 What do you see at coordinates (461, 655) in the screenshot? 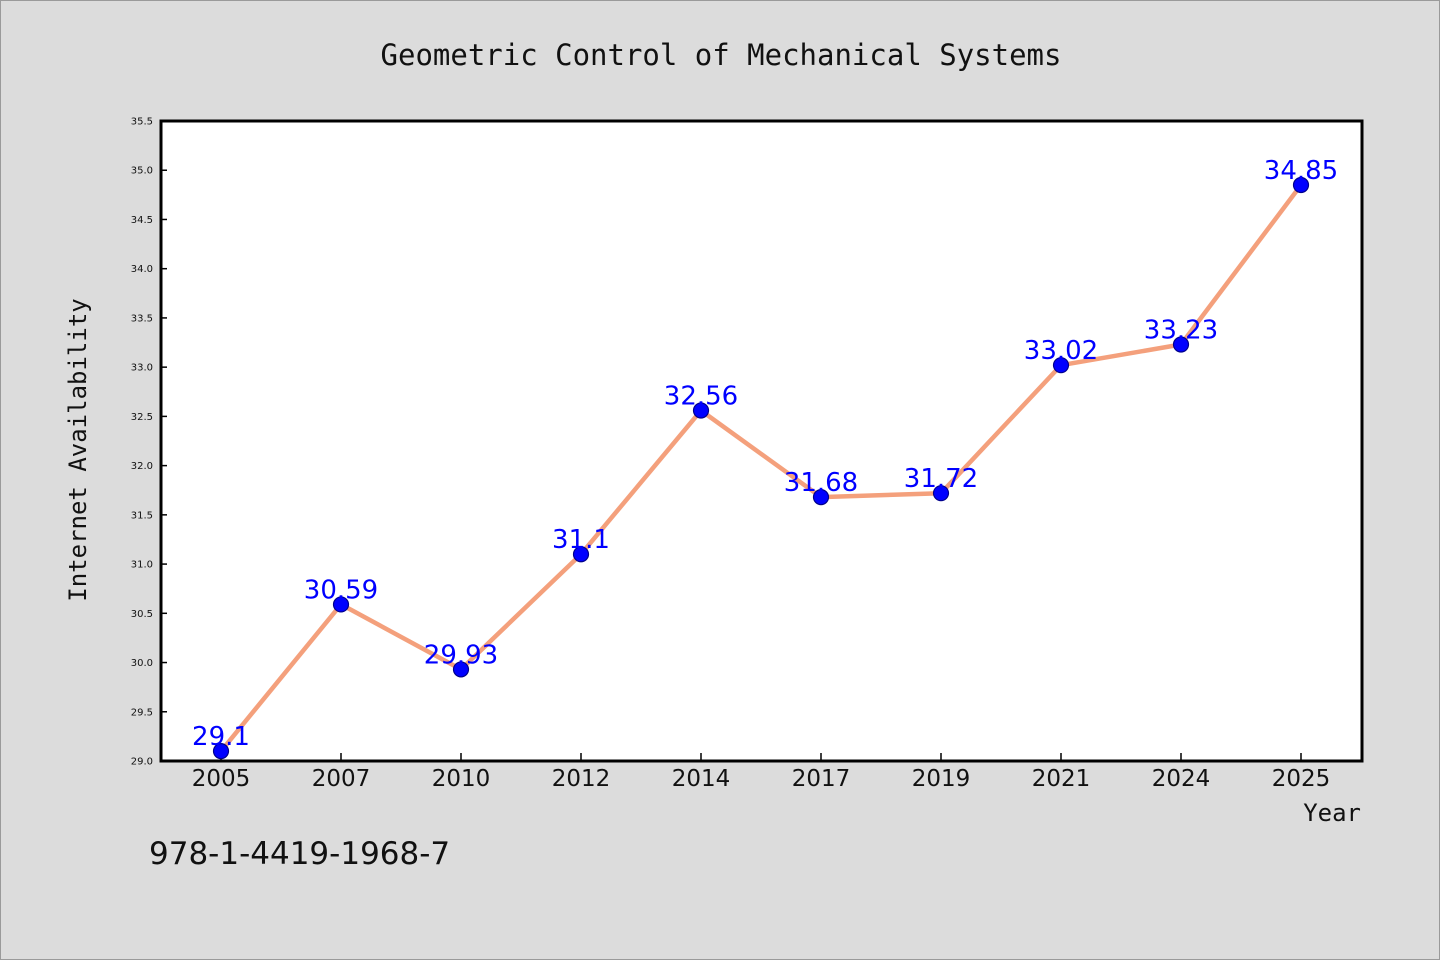
I see `data-label: 29.93` at bounding box center [461, 655].